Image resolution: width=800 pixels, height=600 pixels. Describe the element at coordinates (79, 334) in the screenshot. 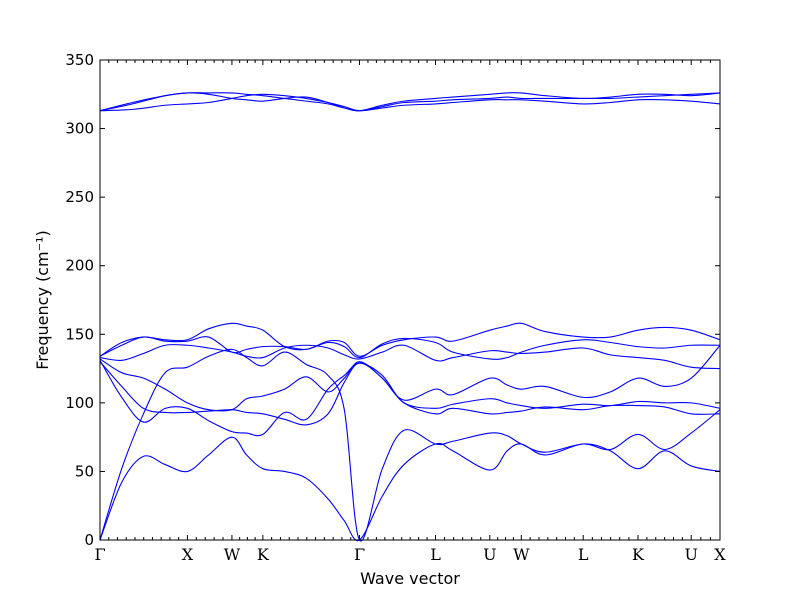

I see `y-tick-label: 150` at that location.